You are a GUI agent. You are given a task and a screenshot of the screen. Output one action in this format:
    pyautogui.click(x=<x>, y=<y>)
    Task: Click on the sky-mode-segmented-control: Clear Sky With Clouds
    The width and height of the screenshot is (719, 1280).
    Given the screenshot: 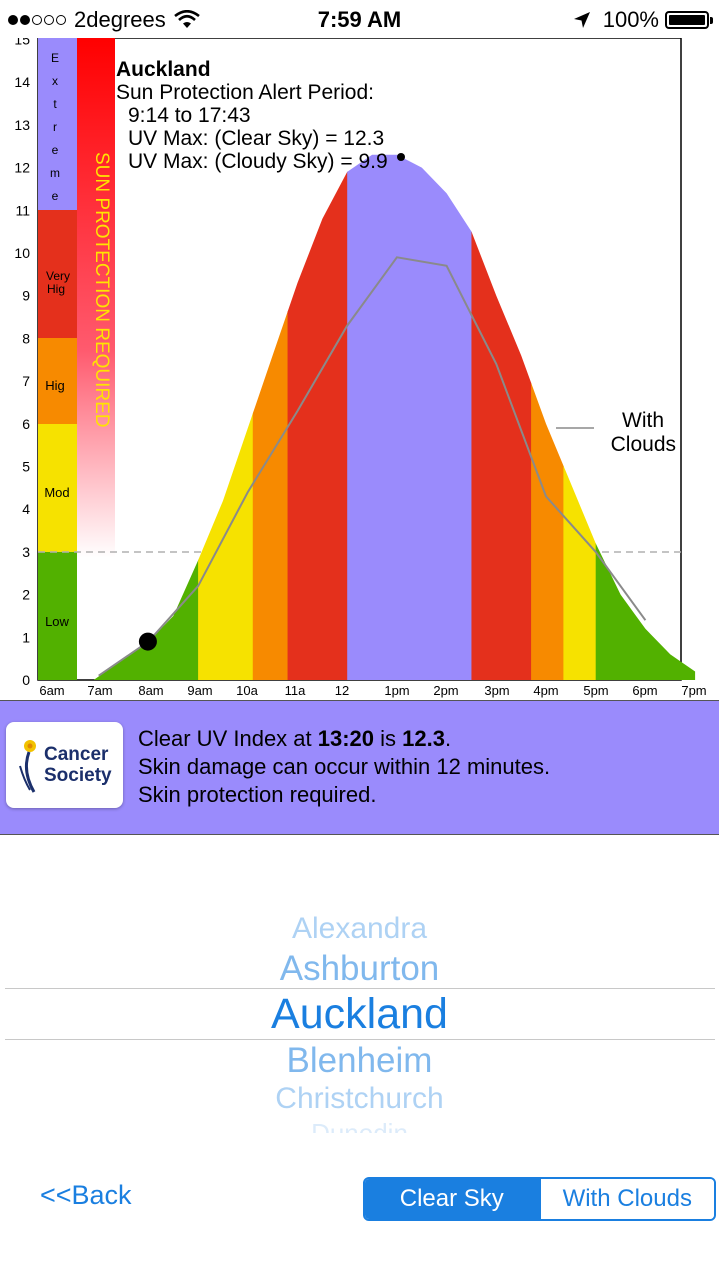 What is the action you would take?
    pyautogui.click(x=539, y=1199)
    